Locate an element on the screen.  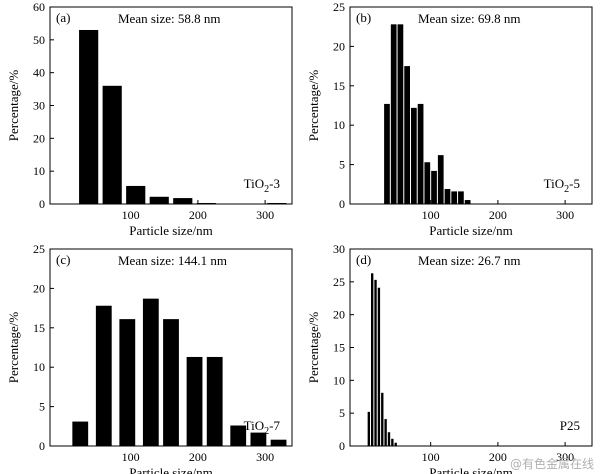
sample-label: P25 is located at coordinates (570, 425).